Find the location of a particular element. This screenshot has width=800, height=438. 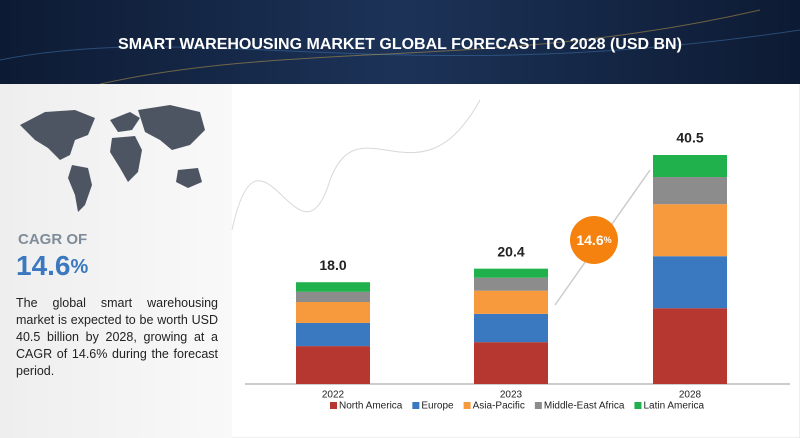

cagr-bubble-unit: % is located at coordinates (608, 240).